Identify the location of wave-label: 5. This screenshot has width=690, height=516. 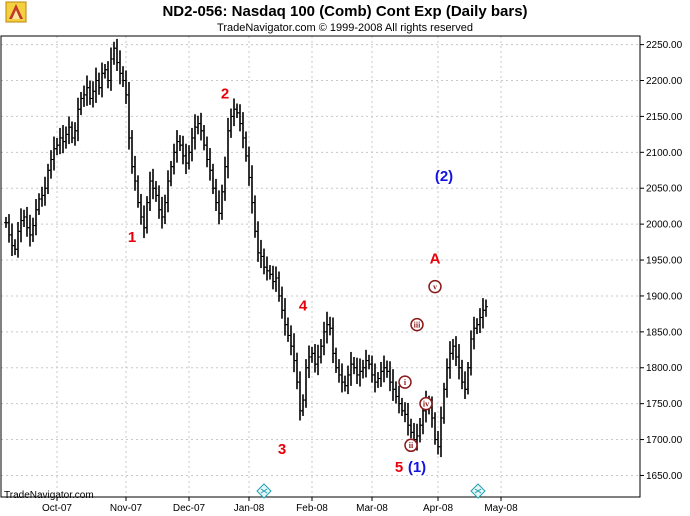
(399, 467).